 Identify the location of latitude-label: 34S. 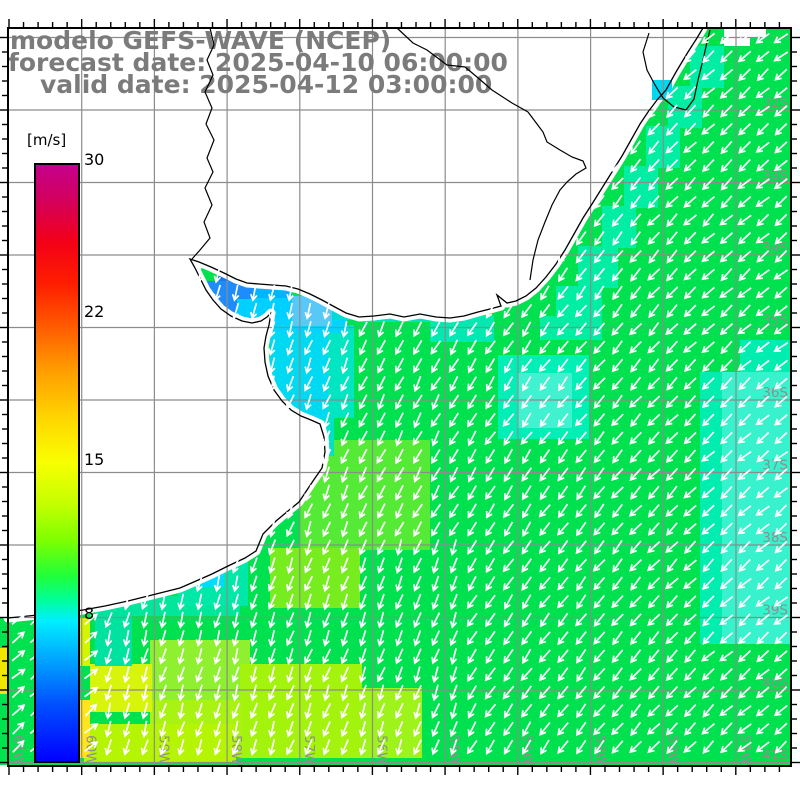
(775, 248).